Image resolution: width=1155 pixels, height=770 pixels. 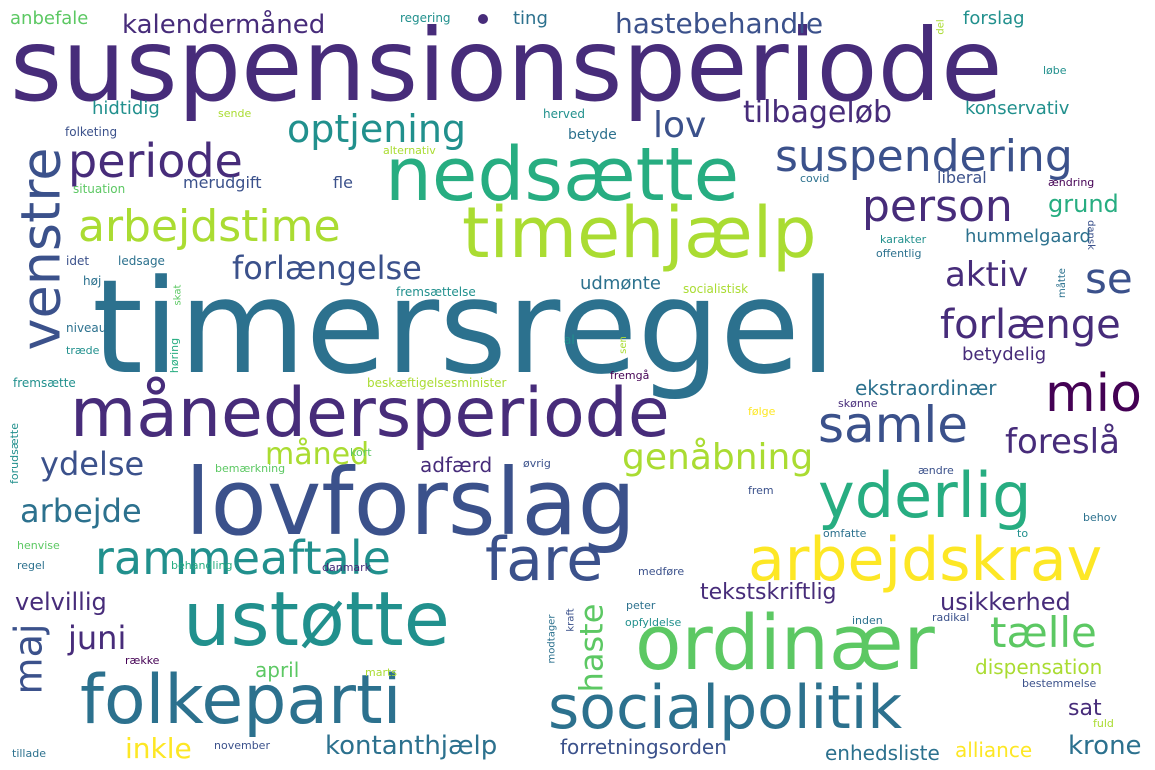 I want to click on word-del: del, so click(x=941, y=27).